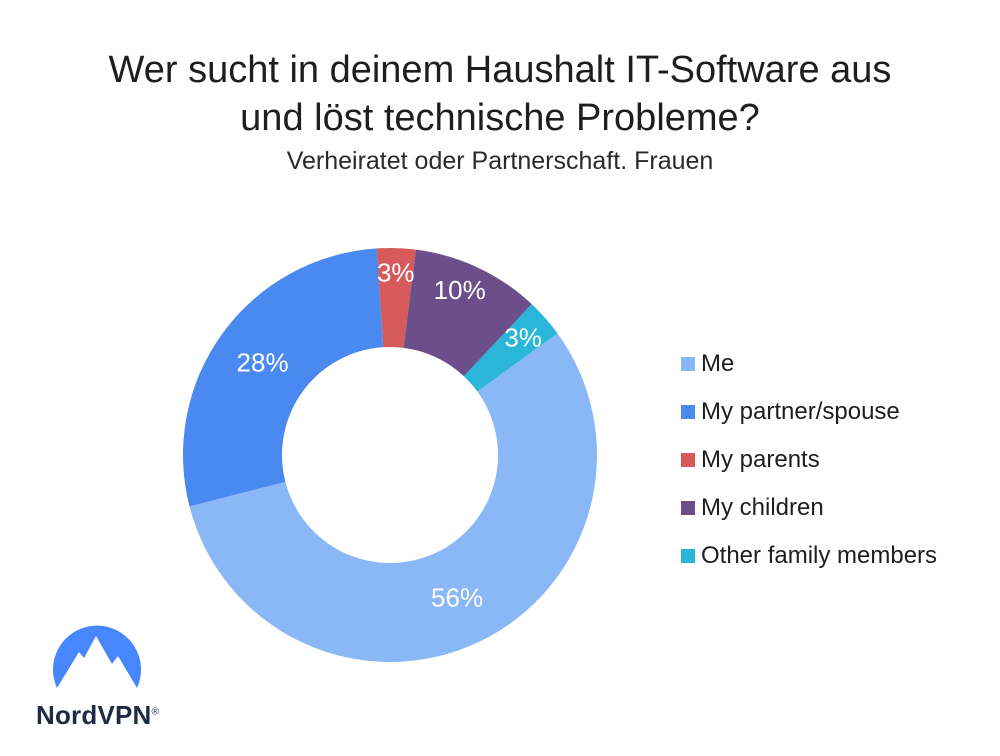 This screenshot has height=756, width=1000. I want to click on donut-label-other-family-members: 3%, so click(523, 338).